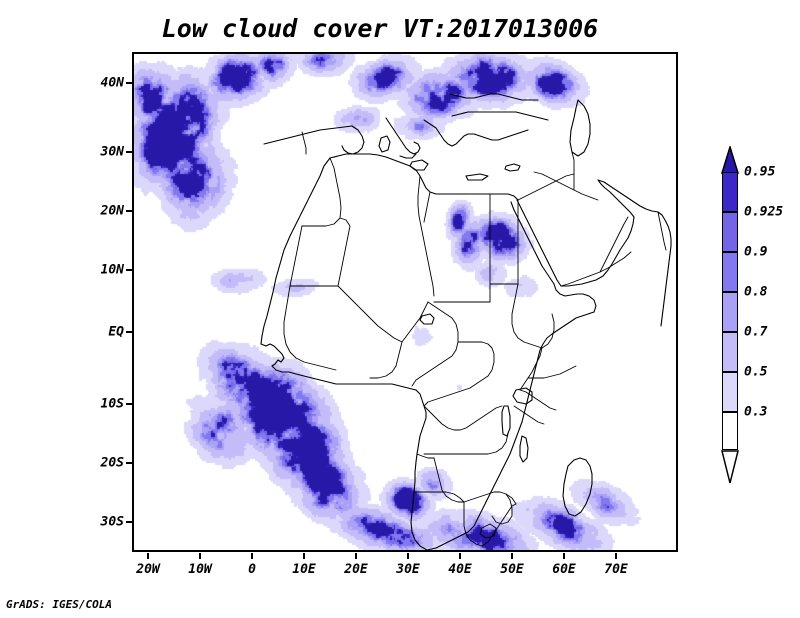 This screenshot has width=800, height=618. Describe the element at coordinates (460, 569) in the screenshot. I see `xtick-label-40E: 40E` at that location.